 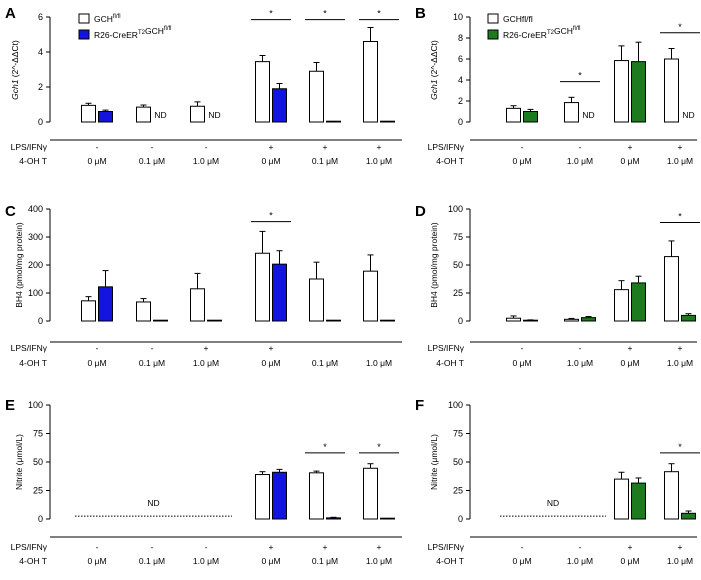 I want to click on panel-letter: A, so click(x=10, y=13).